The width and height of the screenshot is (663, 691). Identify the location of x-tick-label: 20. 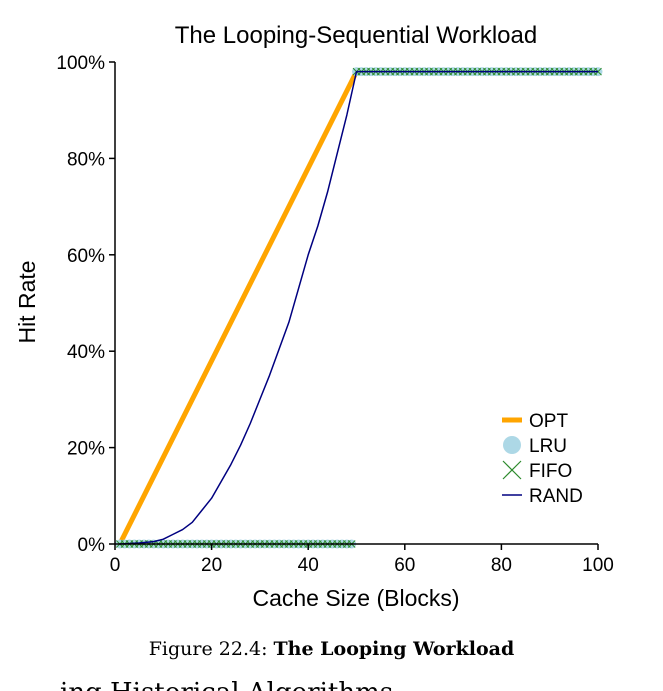
(211, 565).